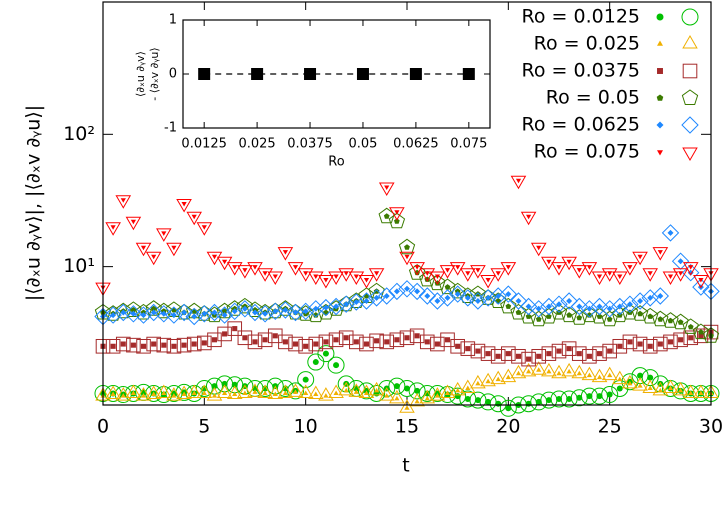  What do you see at coordinates (581, 71) in the screenshot?
I see `legend-label: Ro = 0.0375` at bounding box center [581, 71].